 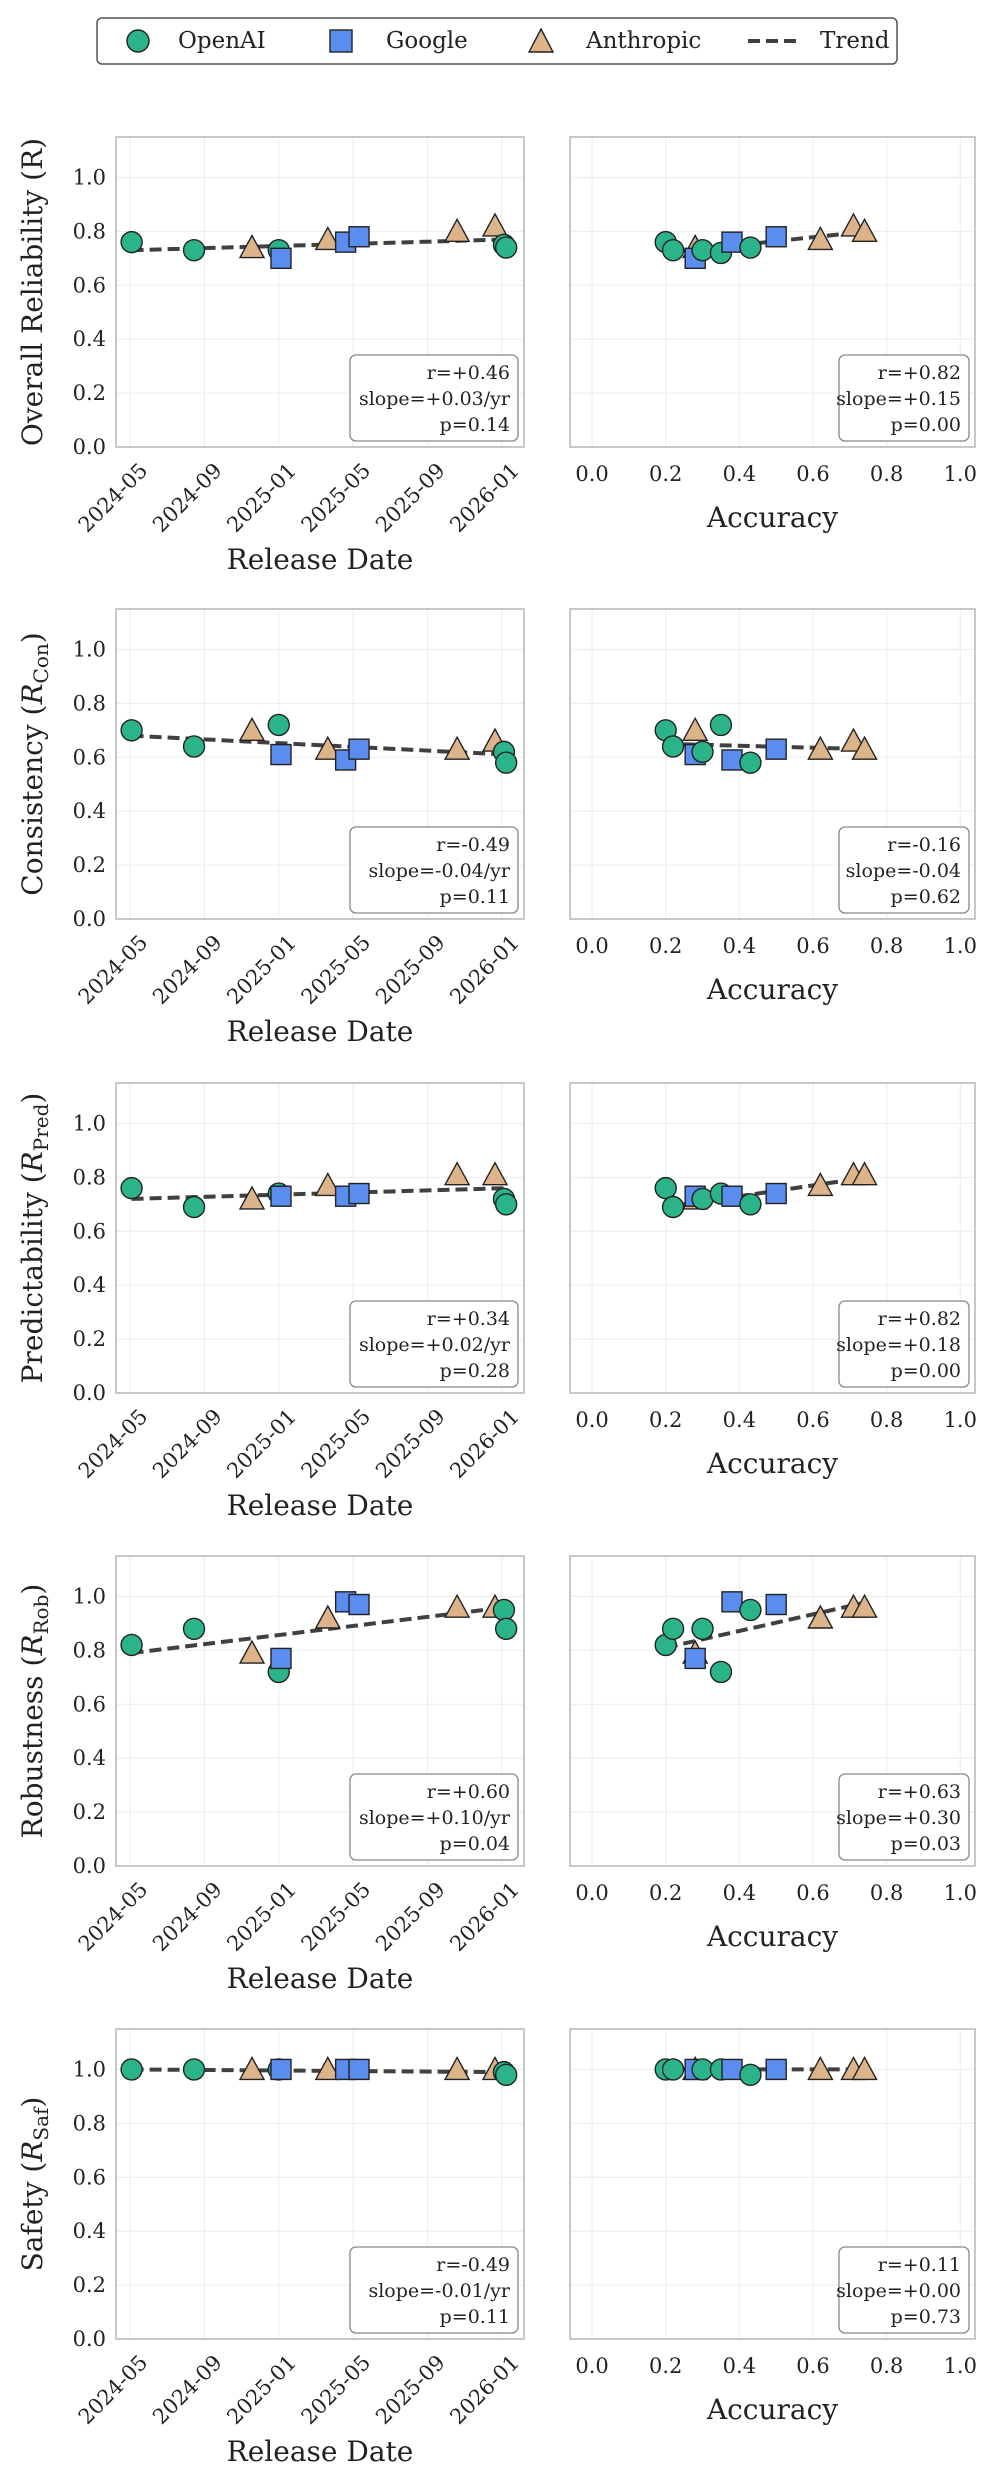 I want to click on stat-p: p=0.00, so click(x=926, y=1371).